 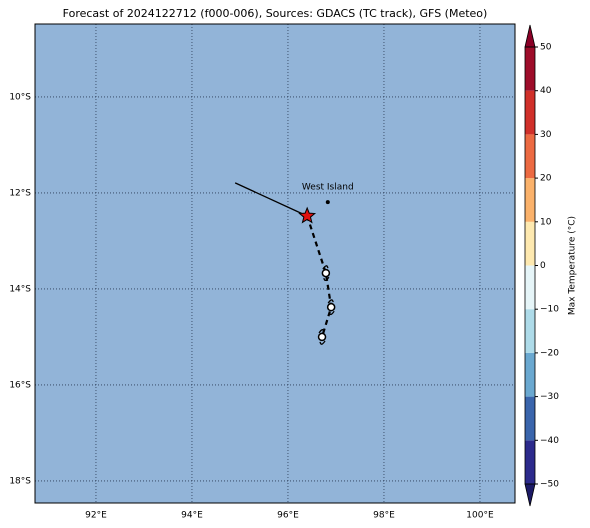 What do you see at coordinates (384, 516) in the screenshot?
I see `x-tick-label: 98°E` at bounding box center [384, 516].